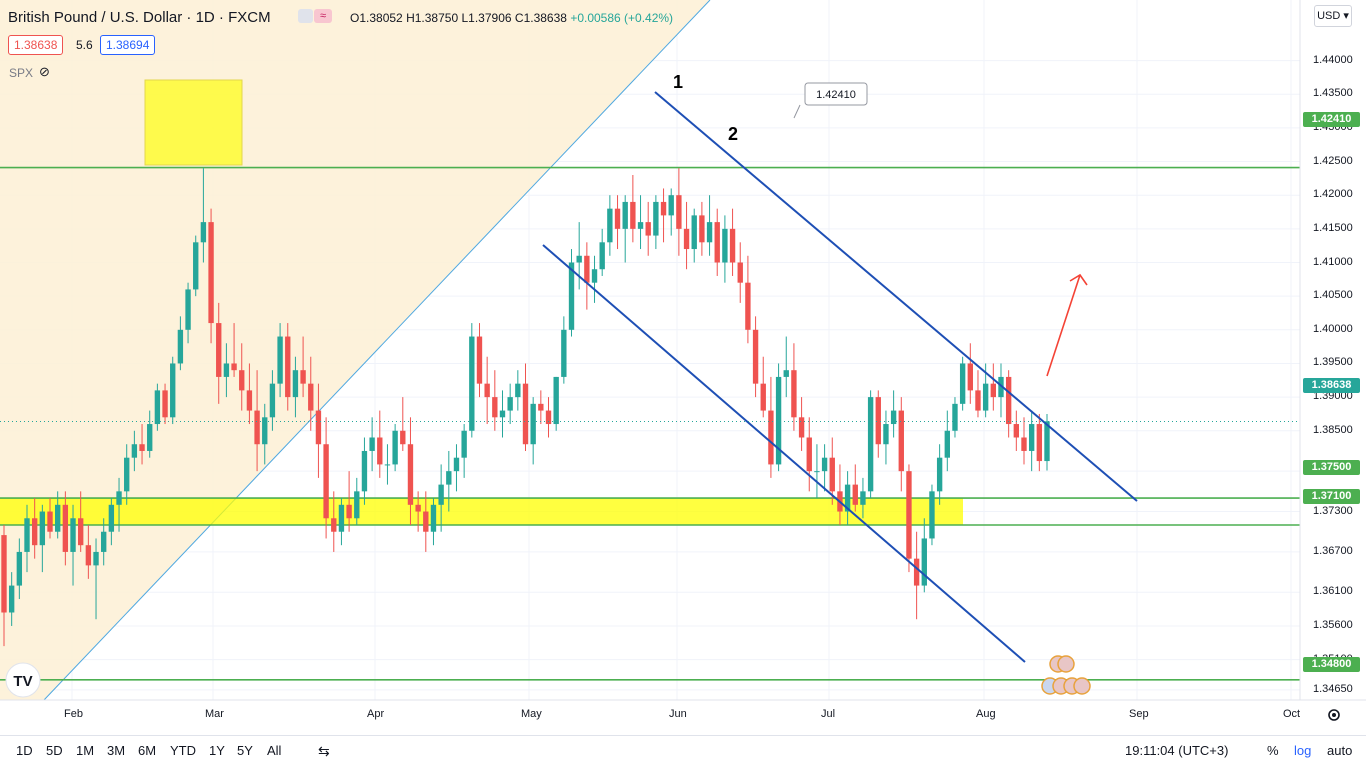 This screenshot has height=769, width=1366. Describe the element at coordinates (531, 714) in the screenshot. I see `time-axis-label: May` at that location.